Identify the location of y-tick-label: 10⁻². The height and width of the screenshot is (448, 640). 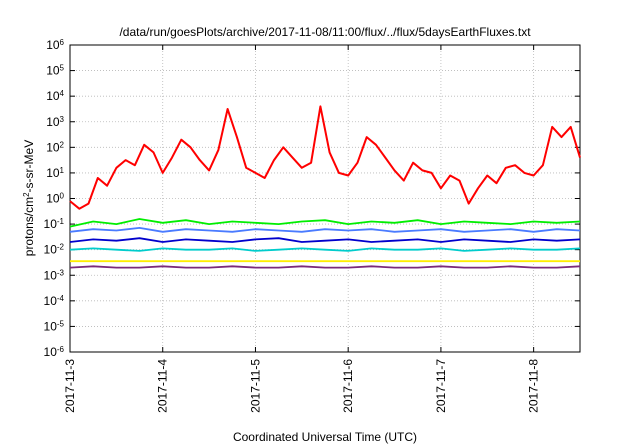
(54, 249).